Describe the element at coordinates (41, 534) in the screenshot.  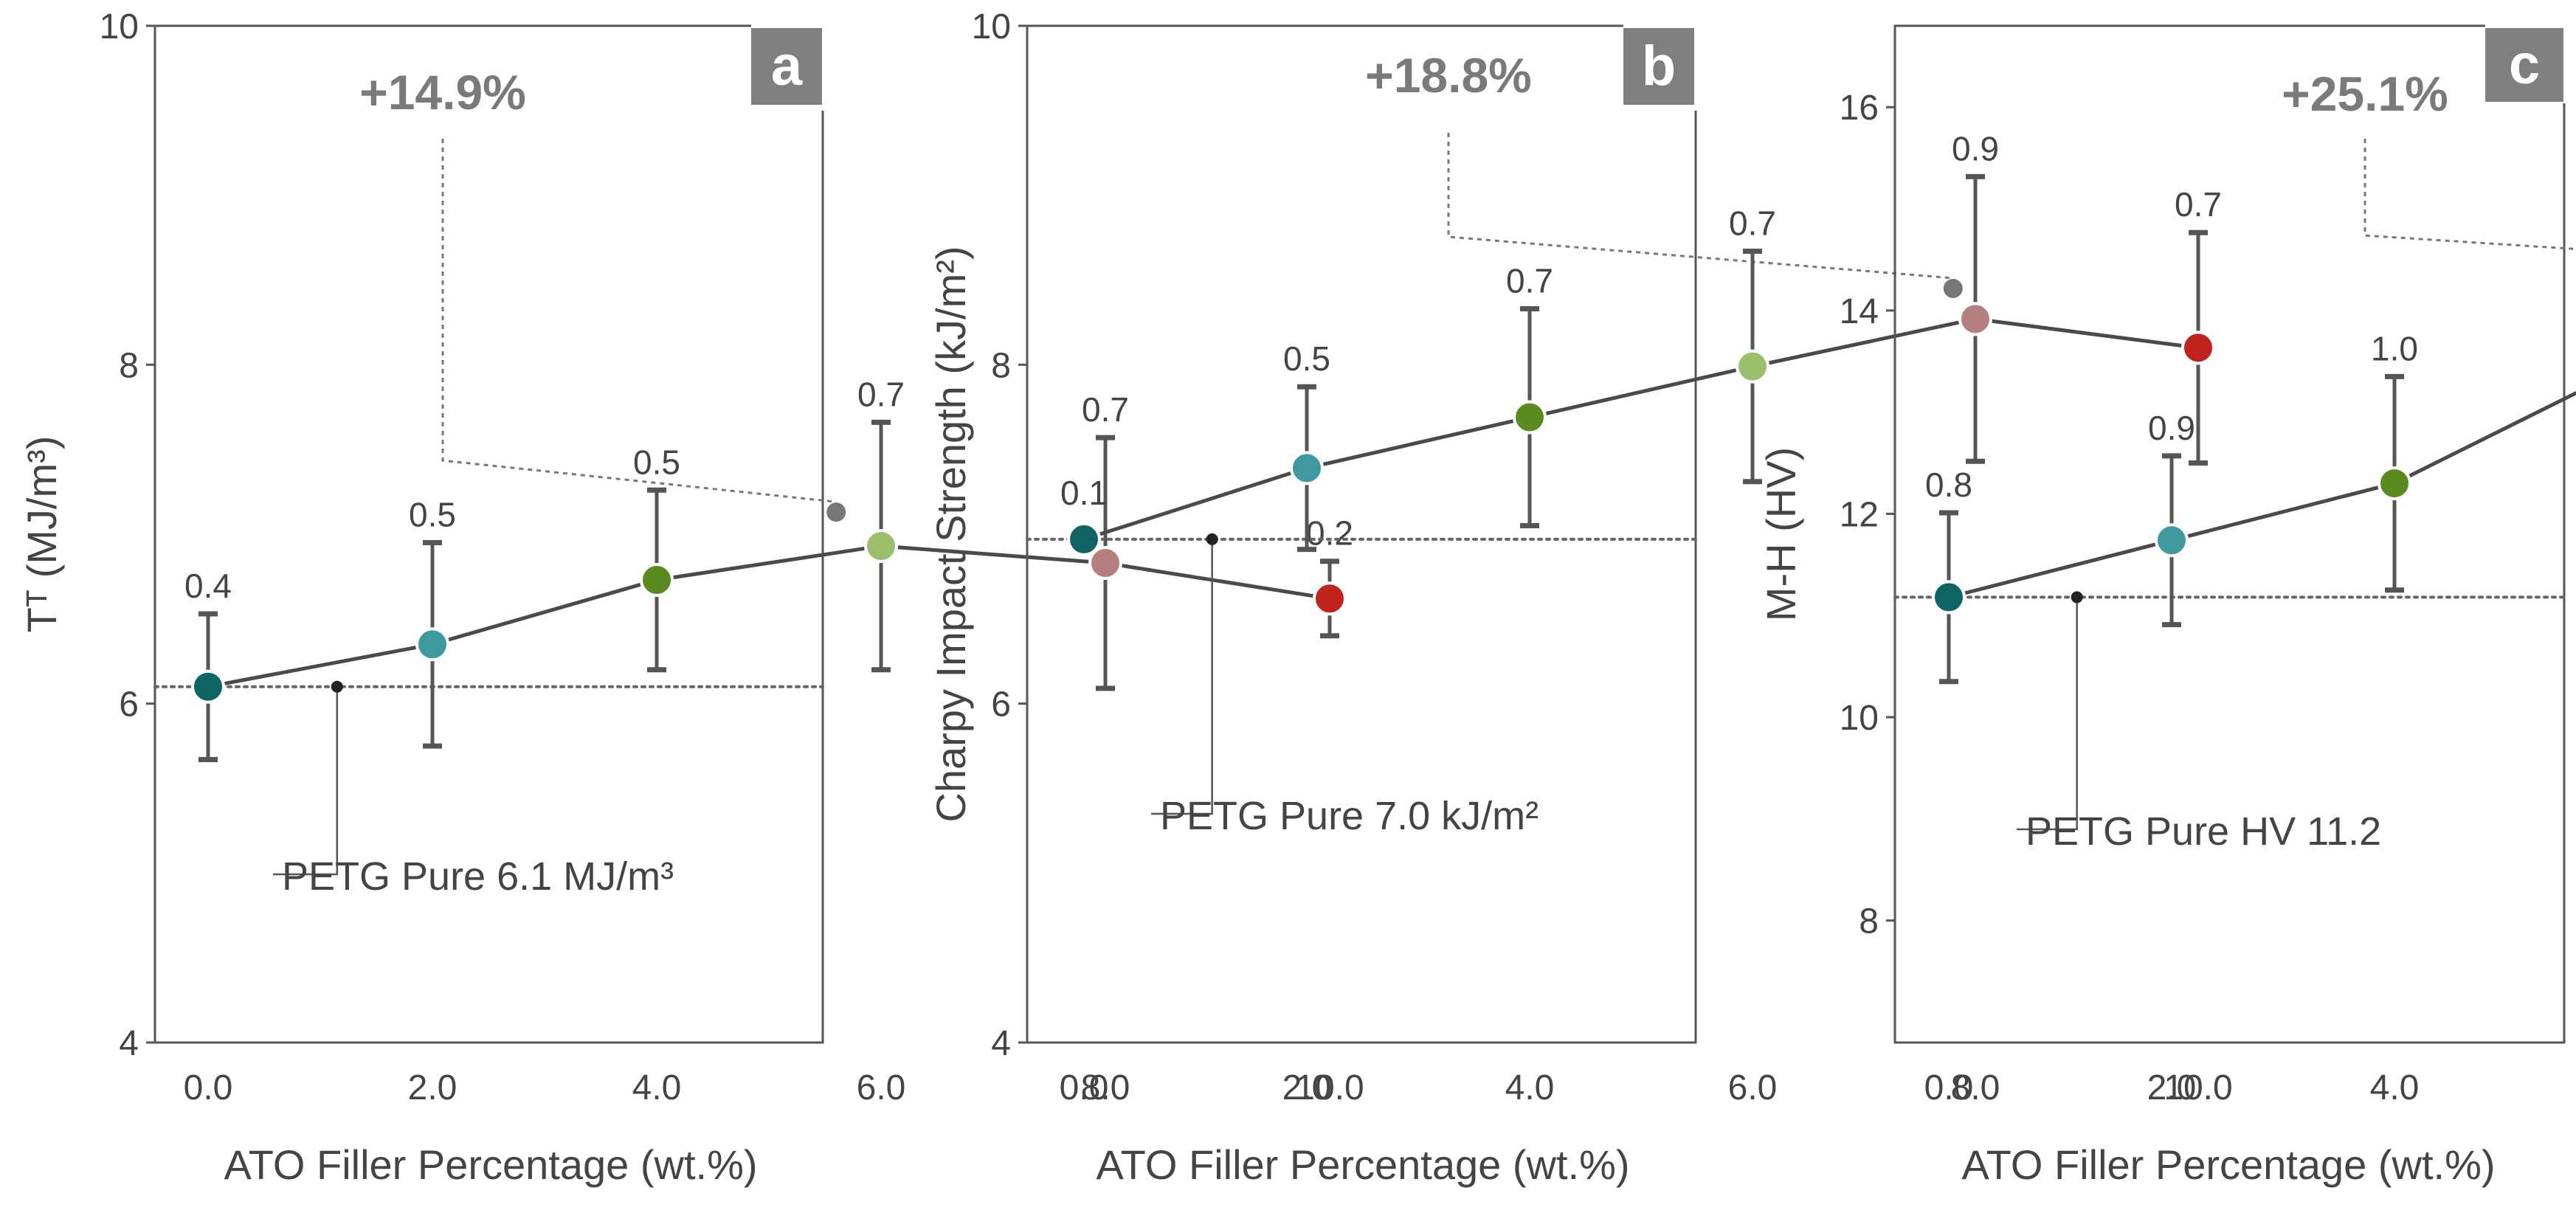
I see `y-axis-label: Tᵀ (MJ/m³)` at that location.